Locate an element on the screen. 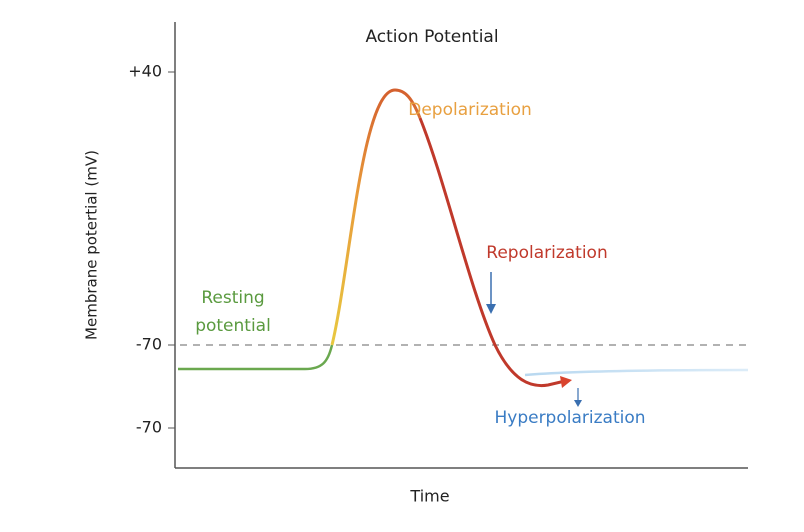  y-axis-label: Membrane potertial (mV) is located at coordinates (92, 245).